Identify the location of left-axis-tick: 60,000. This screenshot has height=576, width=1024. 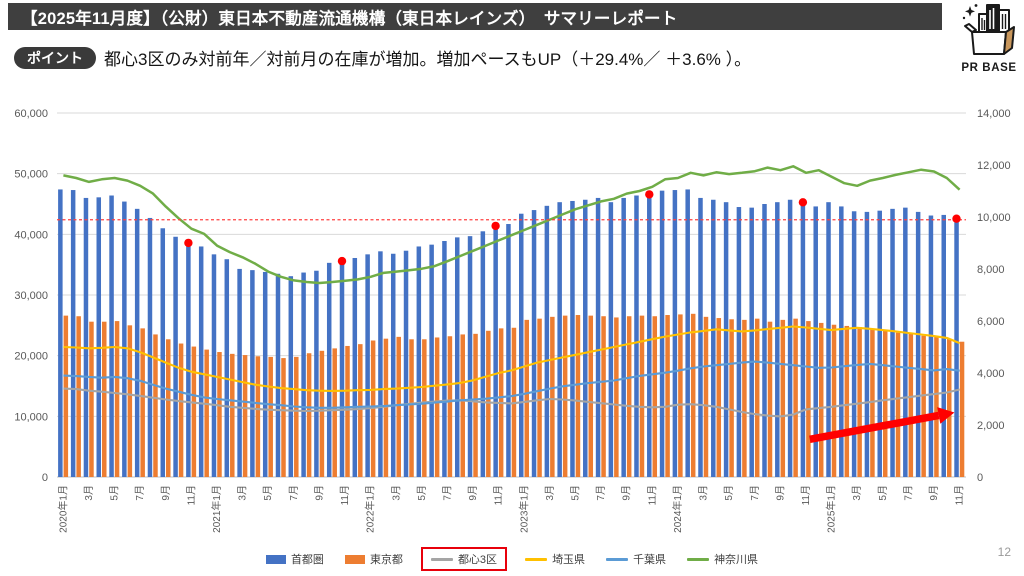
(31, 114).